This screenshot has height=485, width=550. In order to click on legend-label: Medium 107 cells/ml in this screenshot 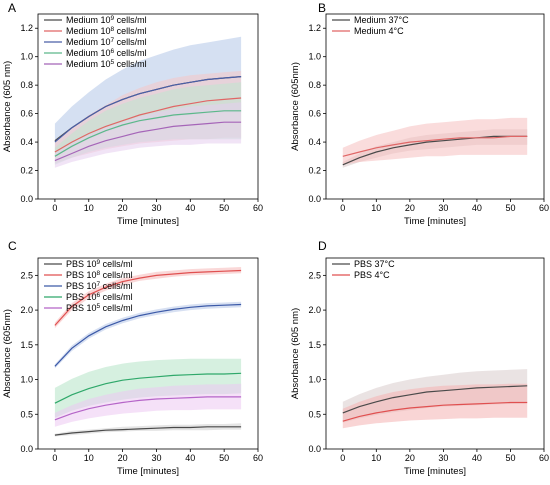, I will do `click(106, 42)`.